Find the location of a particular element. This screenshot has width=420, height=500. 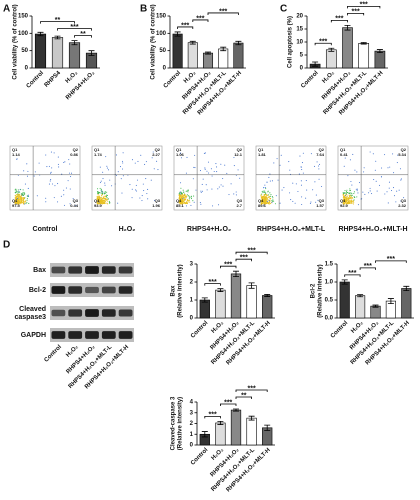

quadrant-name: Q1 is located at coordinates (97, 149).